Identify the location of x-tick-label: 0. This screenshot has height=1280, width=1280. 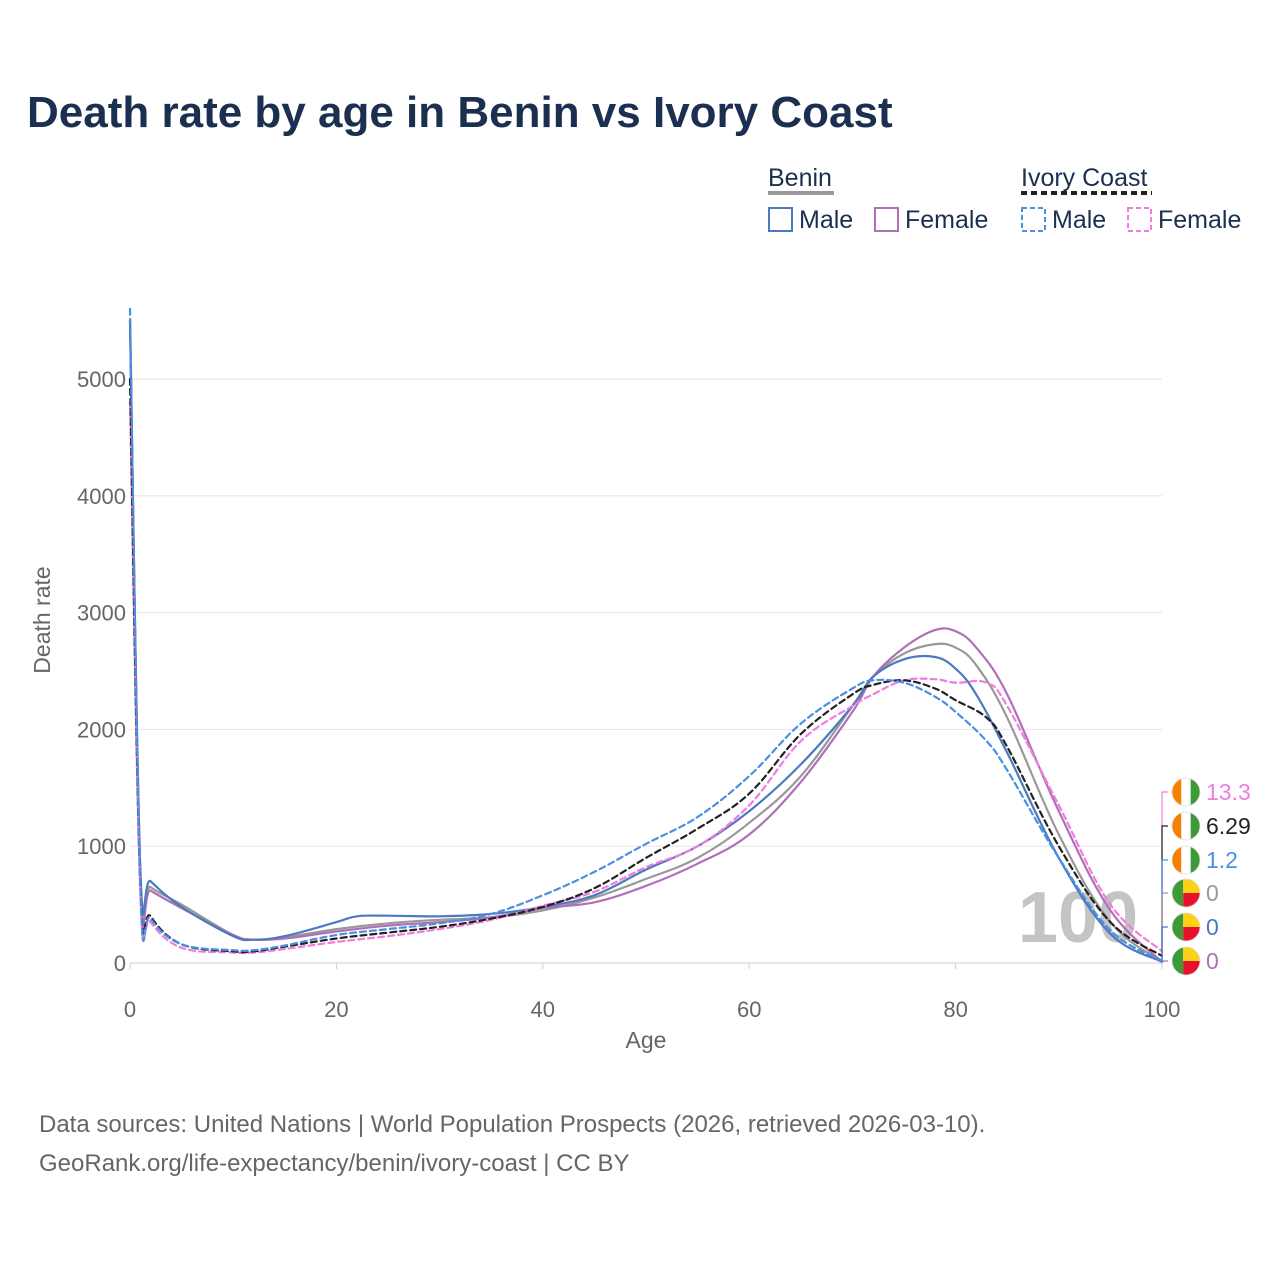
(130, 1009).